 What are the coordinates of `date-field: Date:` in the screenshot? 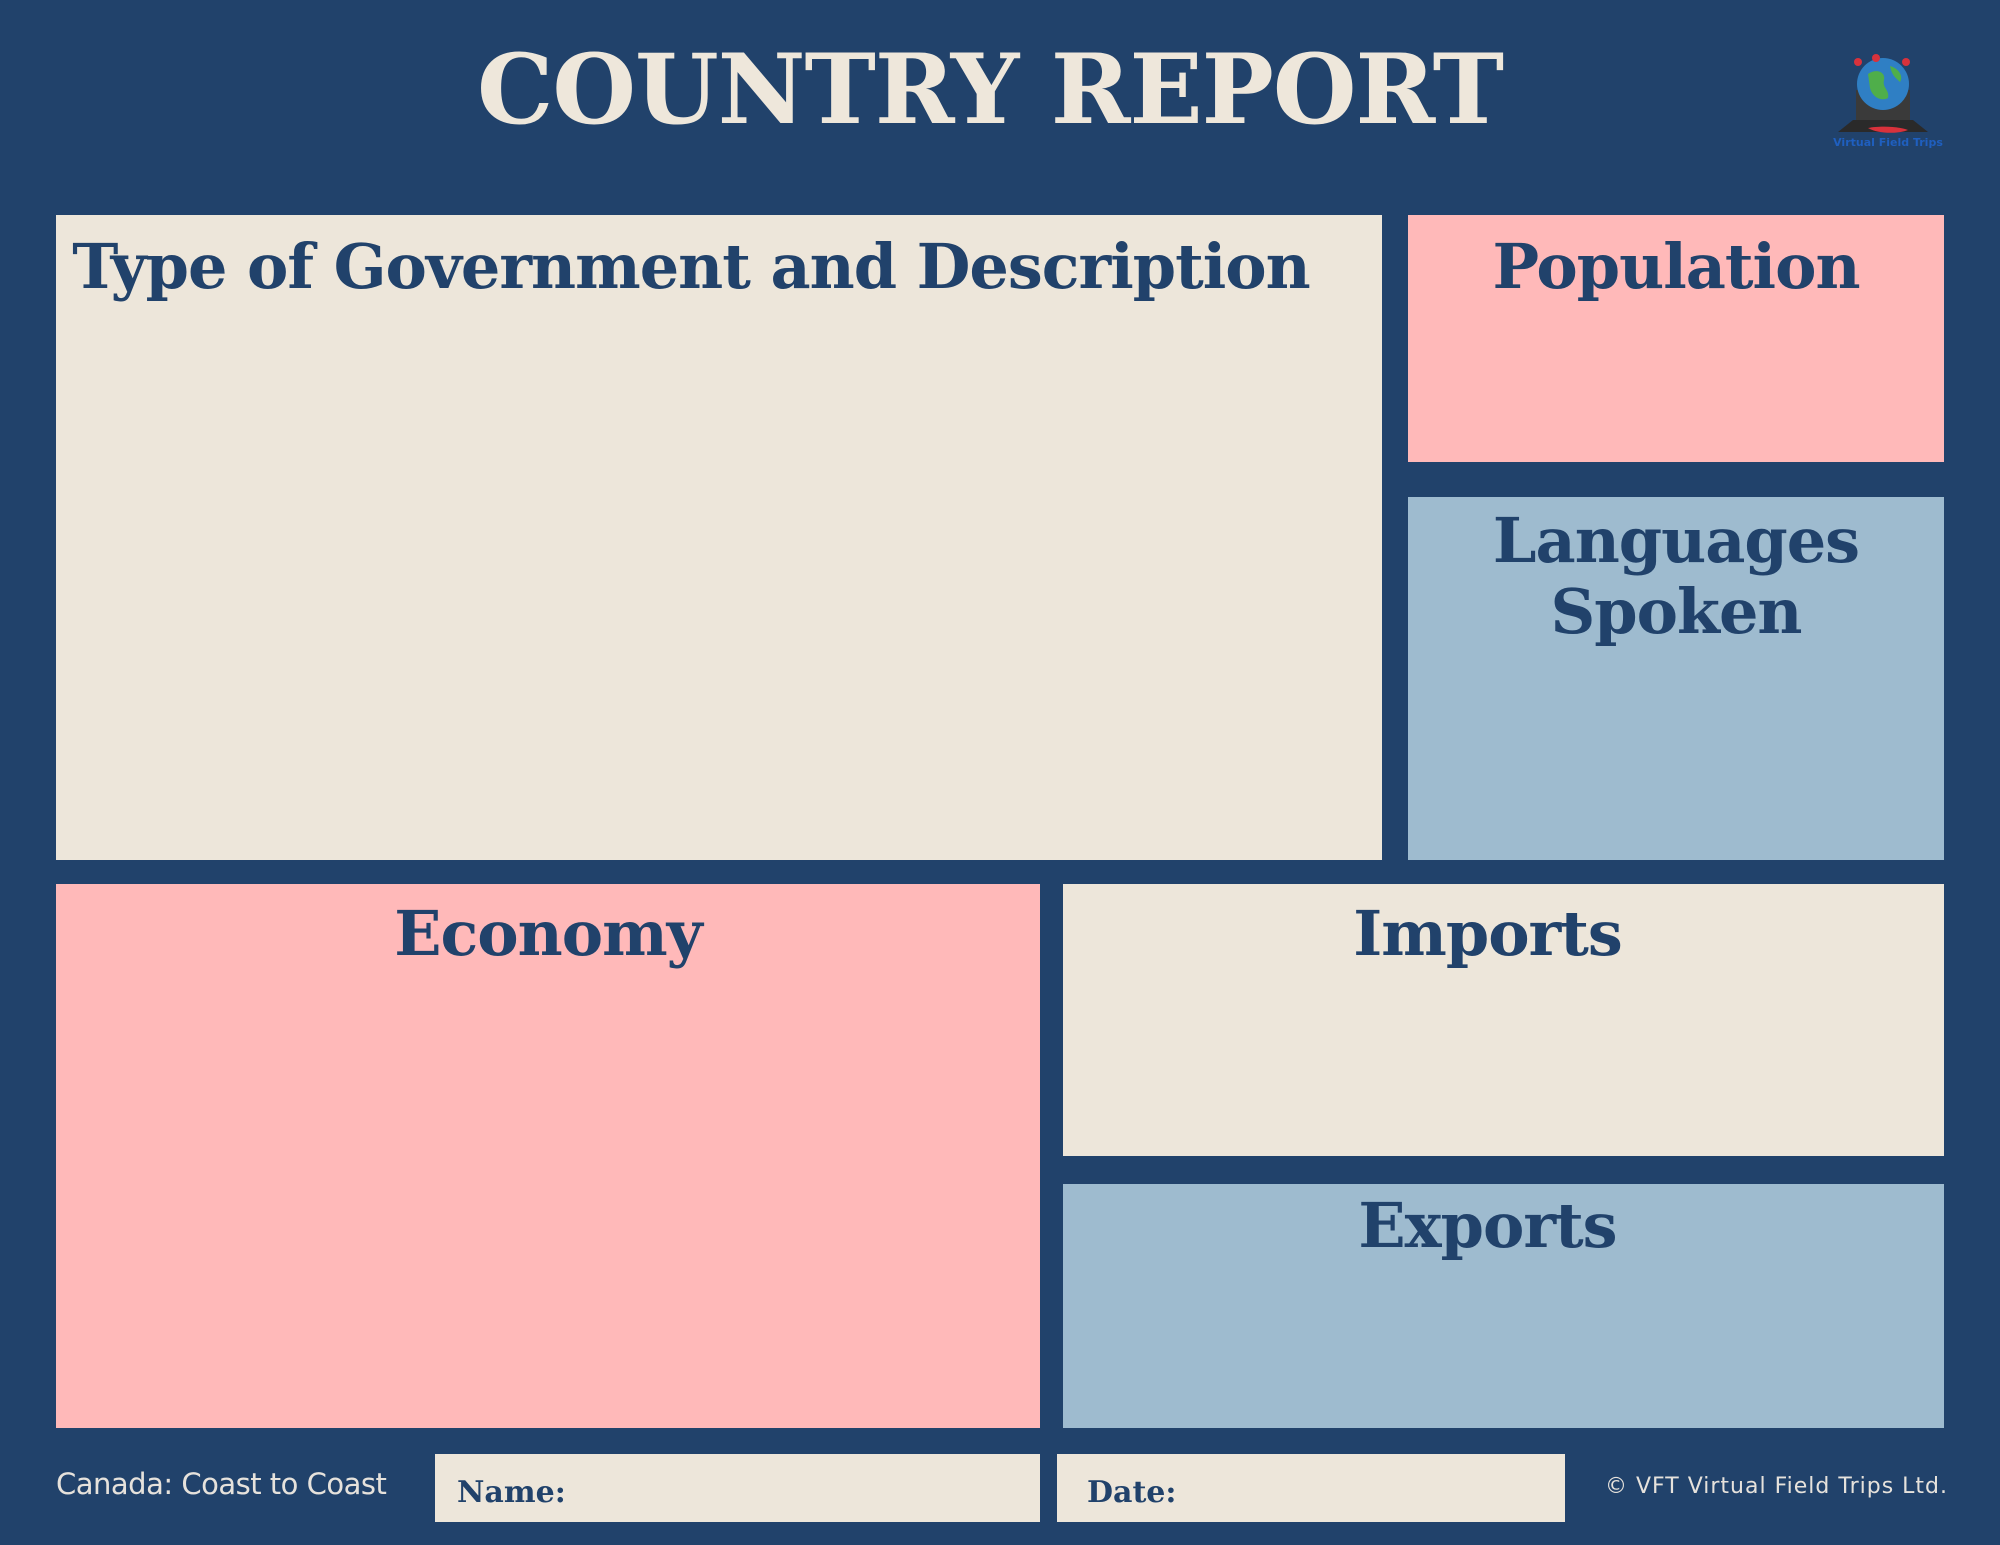 It's located at (1311, 1488).